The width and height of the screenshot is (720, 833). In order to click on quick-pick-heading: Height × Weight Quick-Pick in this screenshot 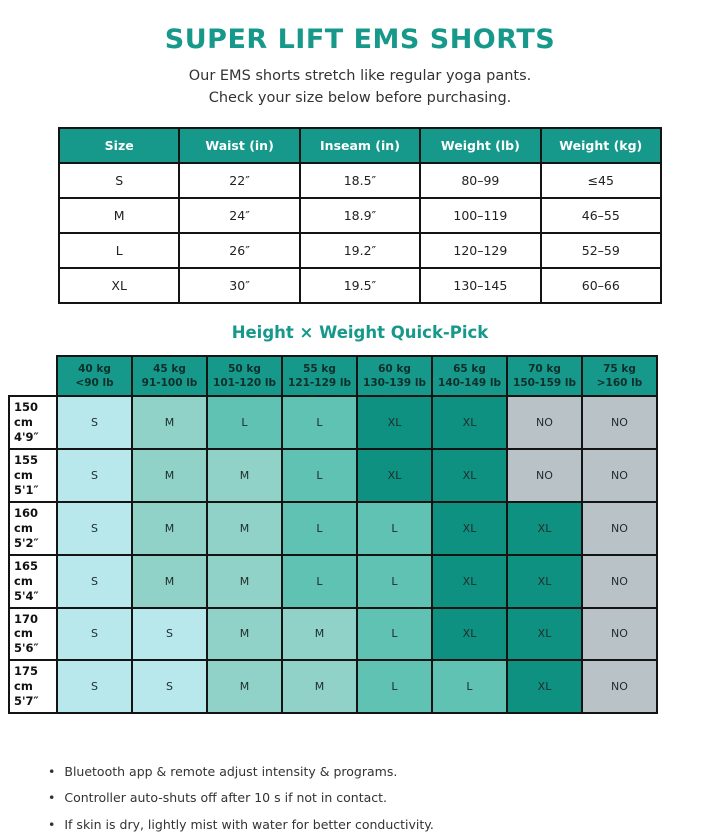, I will do `click(360, 332)`.